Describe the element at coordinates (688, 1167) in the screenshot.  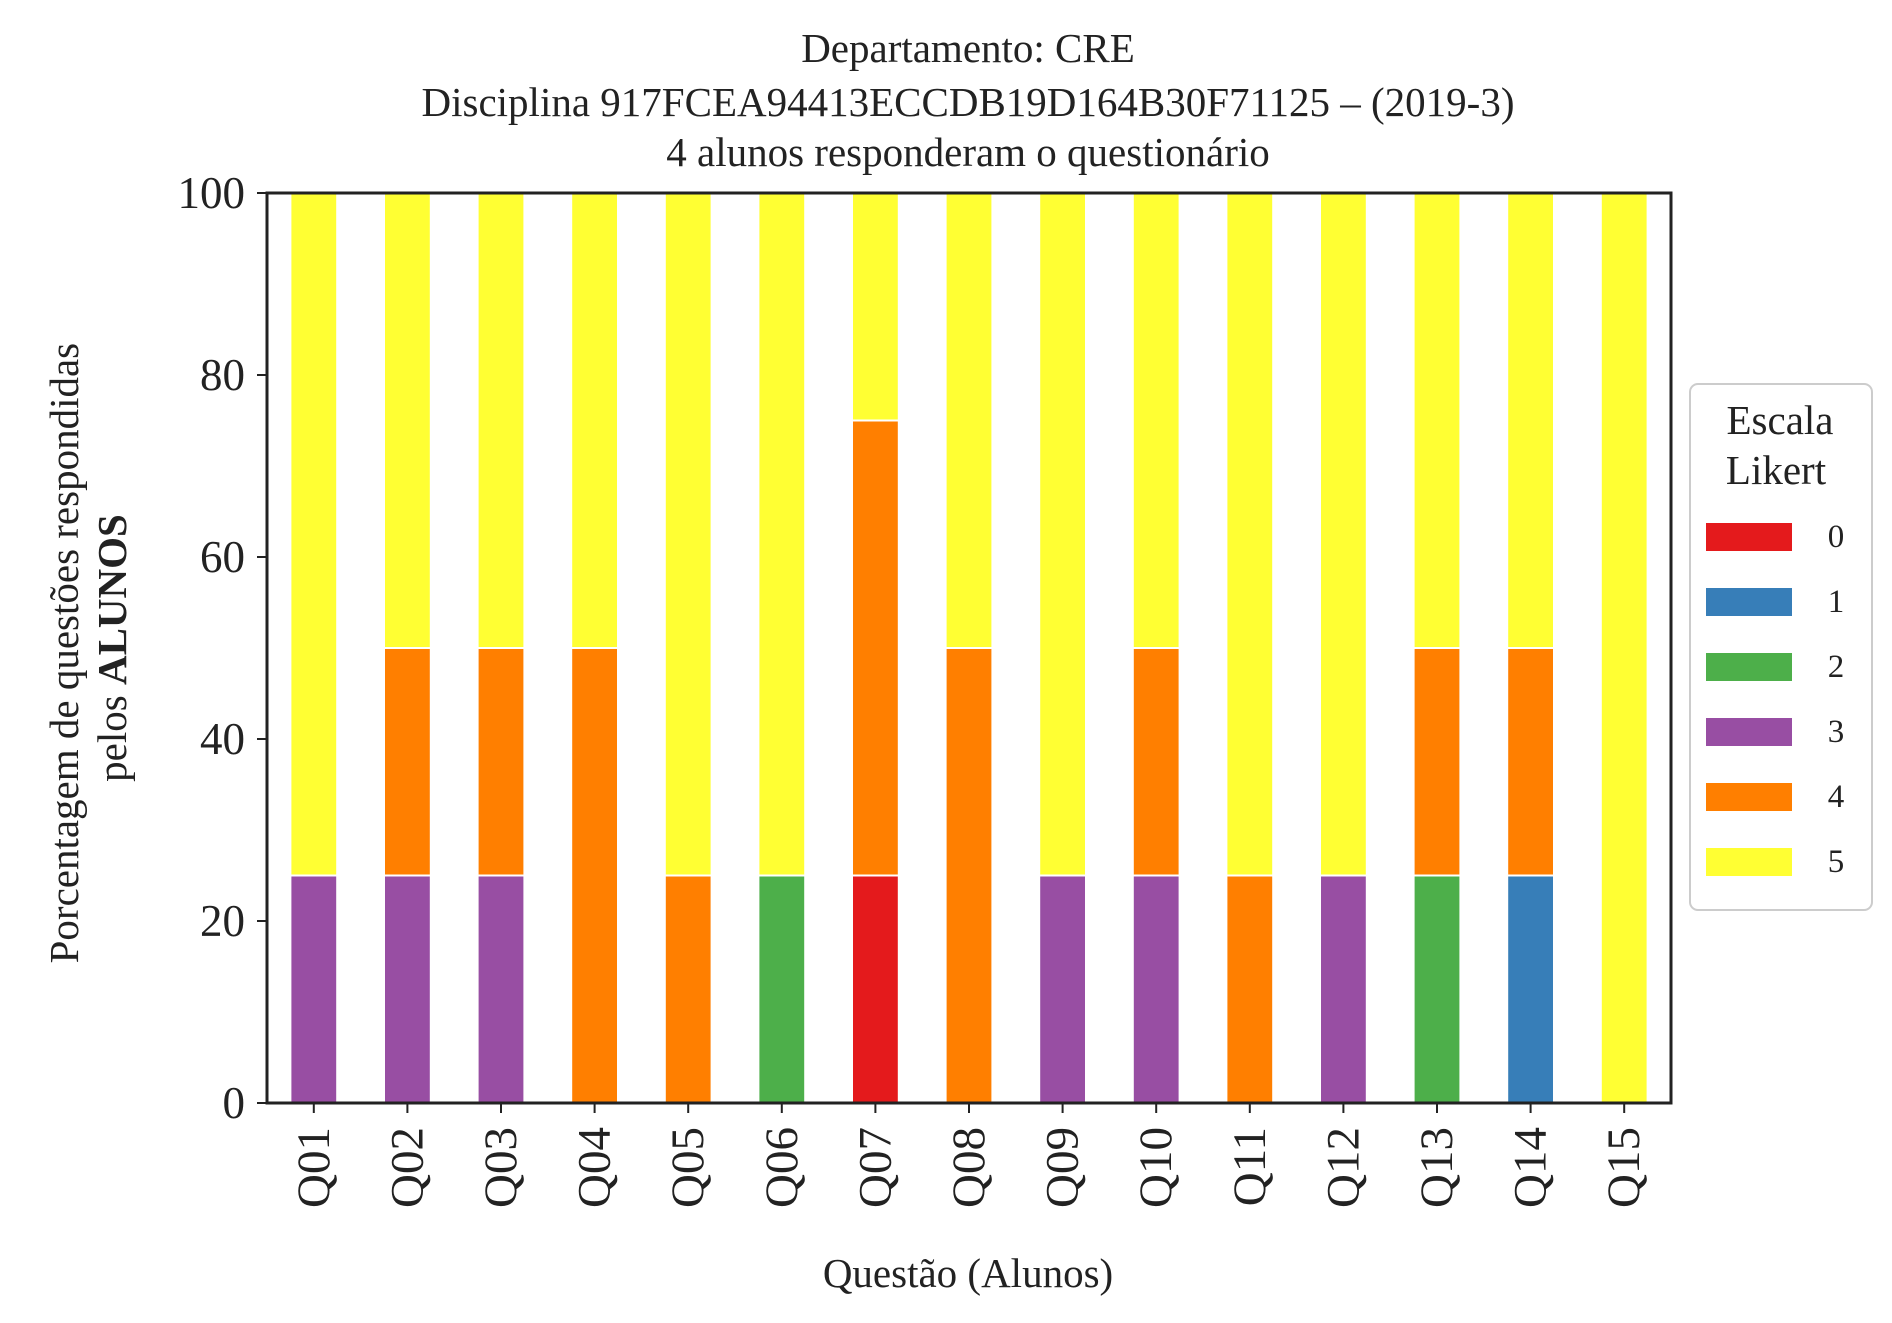
I see `x-tick-label-Q05: Q05` at that location.